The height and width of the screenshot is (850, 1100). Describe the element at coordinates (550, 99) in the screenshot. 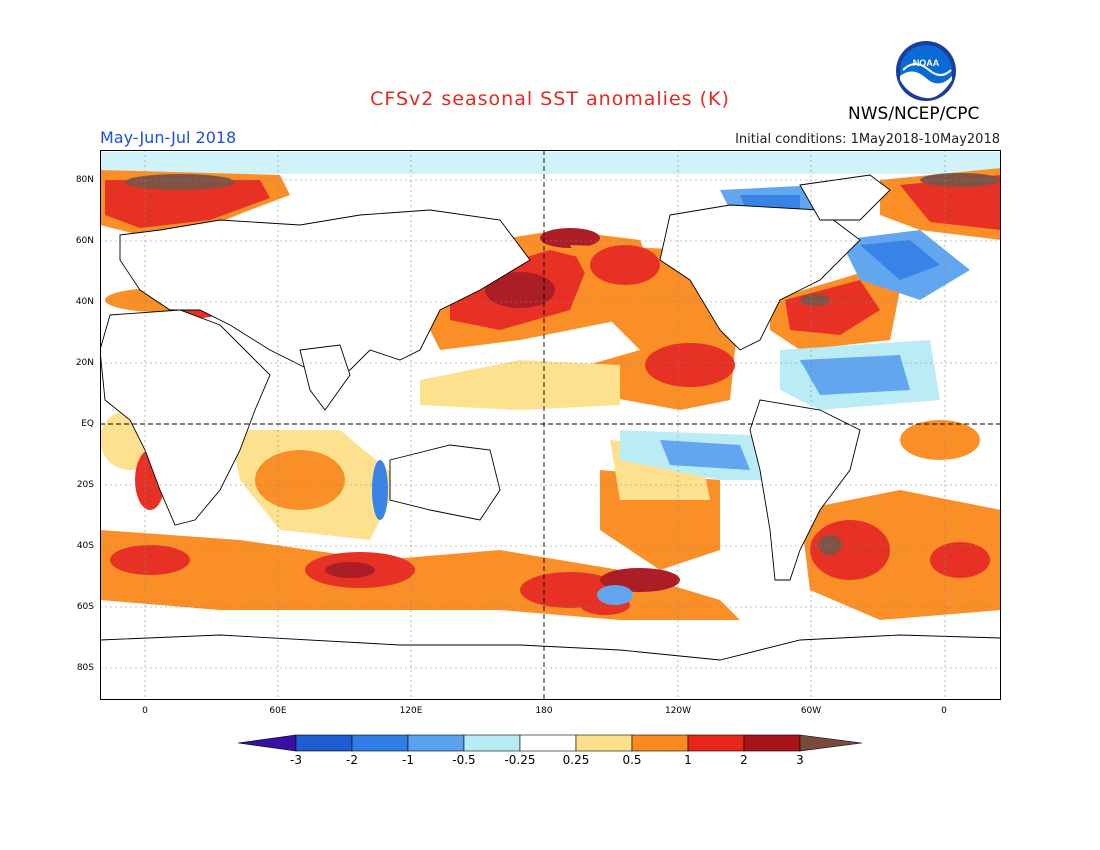

I see `chart-title: CFSv2 seasonal SST anomalies (K)` at that location.